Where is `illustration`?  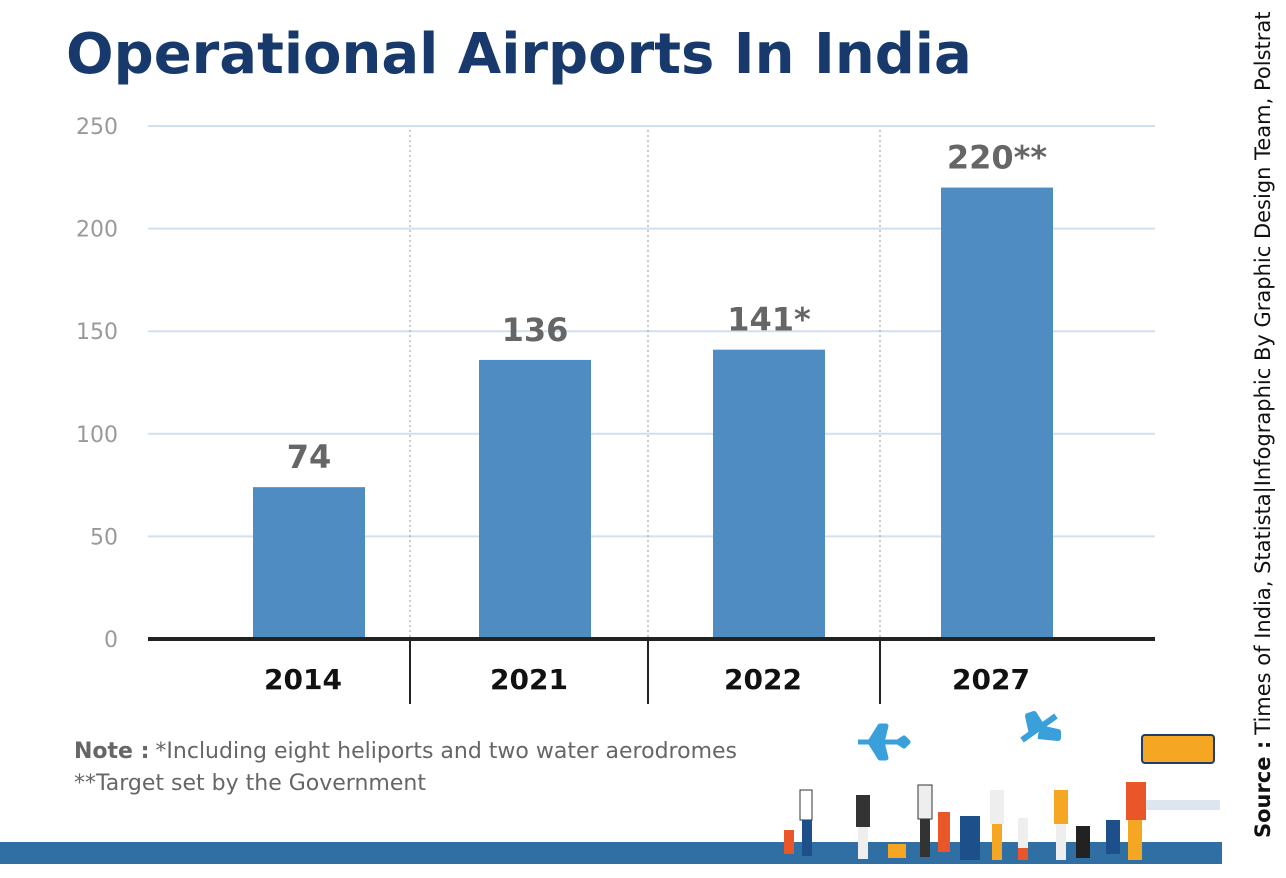 illustration is located at coordinates (1002, 785).